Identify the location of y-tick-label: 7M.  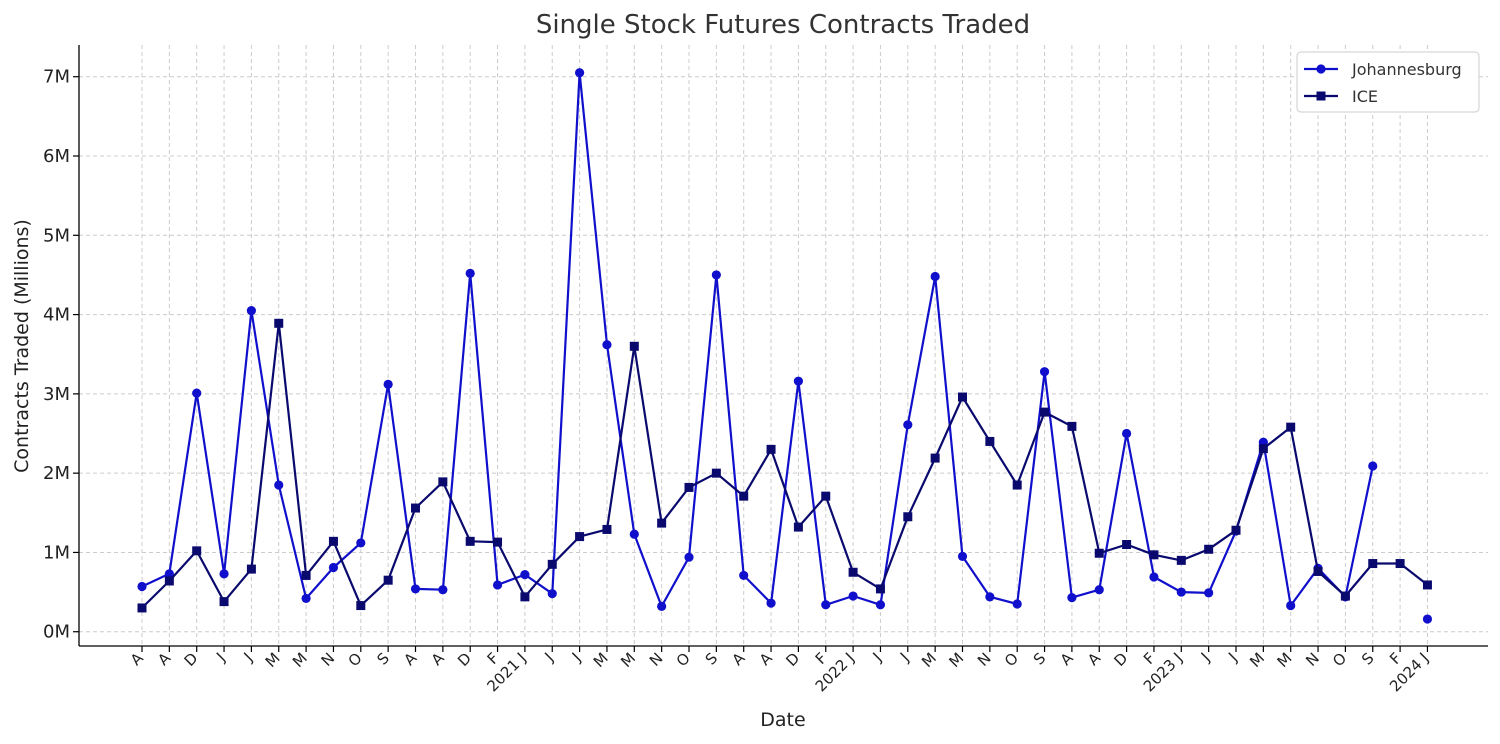
(56, 77).